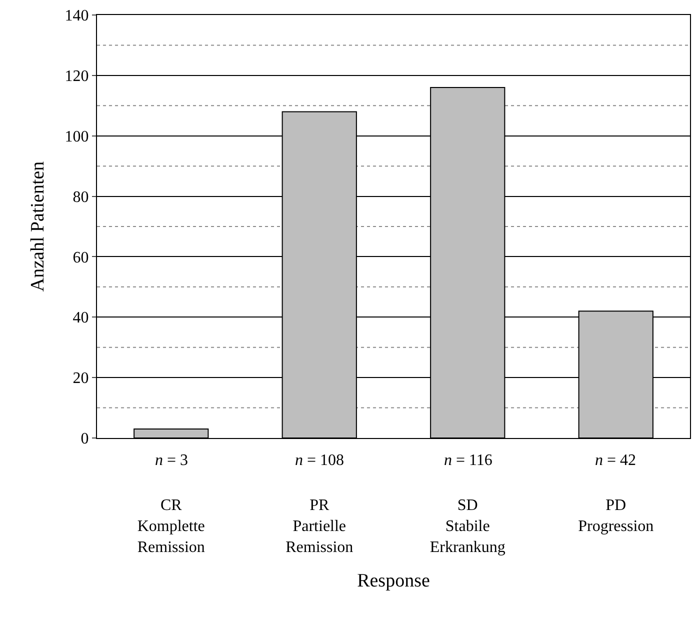 This screenshot has height=634, width=692. Describe the element at coordinates (76, 77) in the screenshot. I see `y-tick-label: 120` at that location.